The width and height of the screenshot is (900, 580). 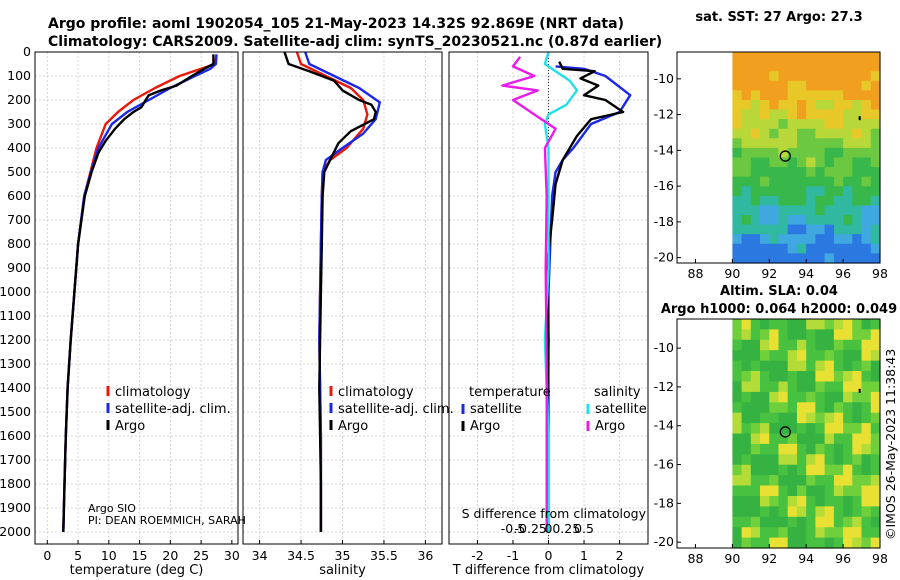 What do you see at coordinates (696, 273) in the screenshot?
I see `sst-map-xtick-label: 88` at bounding box center [696, 273].